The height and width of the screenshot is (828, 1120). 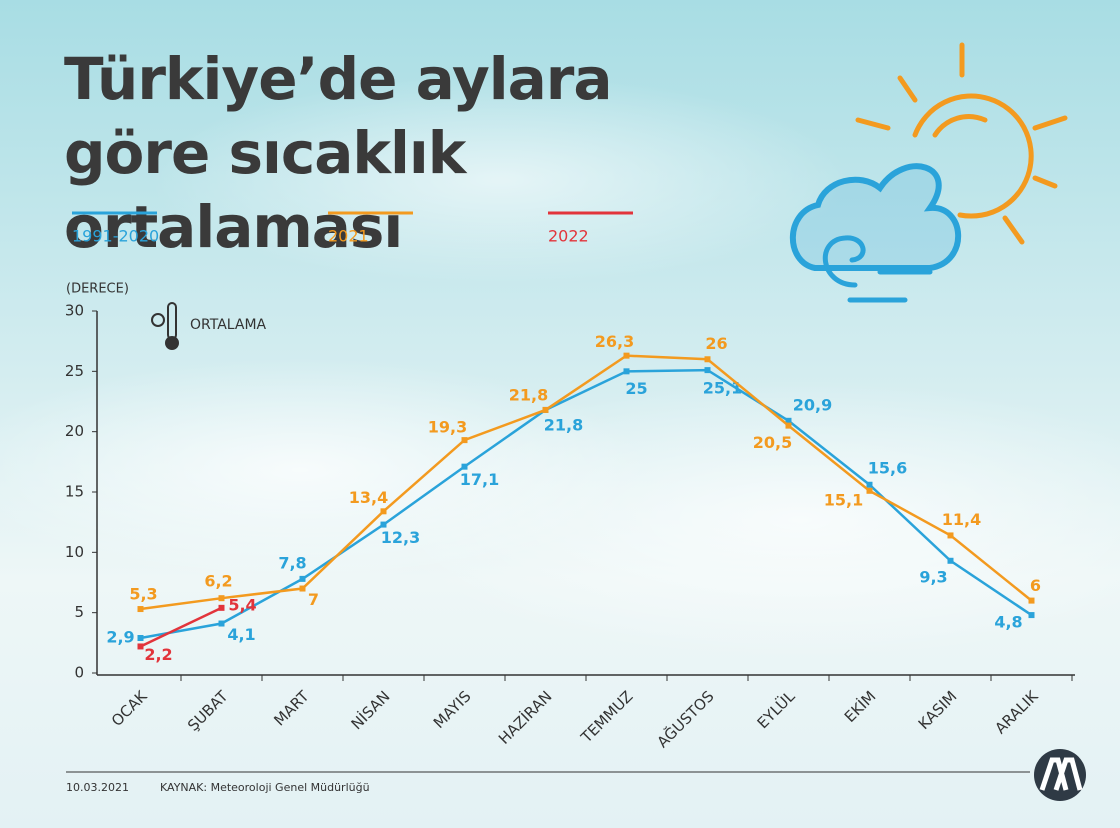 What do you see at coordinates (843, 499) in the screenshot?
I see `value-label: 15,1` at bounding box center [843, 499].